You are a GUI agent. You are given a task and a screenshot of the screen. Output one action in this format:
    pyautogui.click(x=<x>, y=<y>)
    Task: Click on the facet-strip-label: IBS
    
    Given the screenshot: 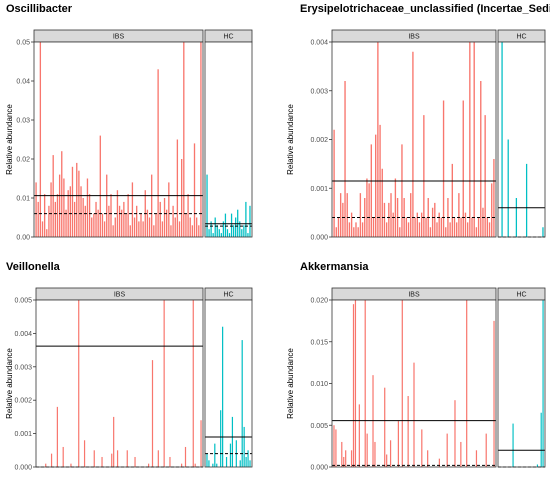 What is the action you would take?
    pyautogui.click(x=414, y=295)
    